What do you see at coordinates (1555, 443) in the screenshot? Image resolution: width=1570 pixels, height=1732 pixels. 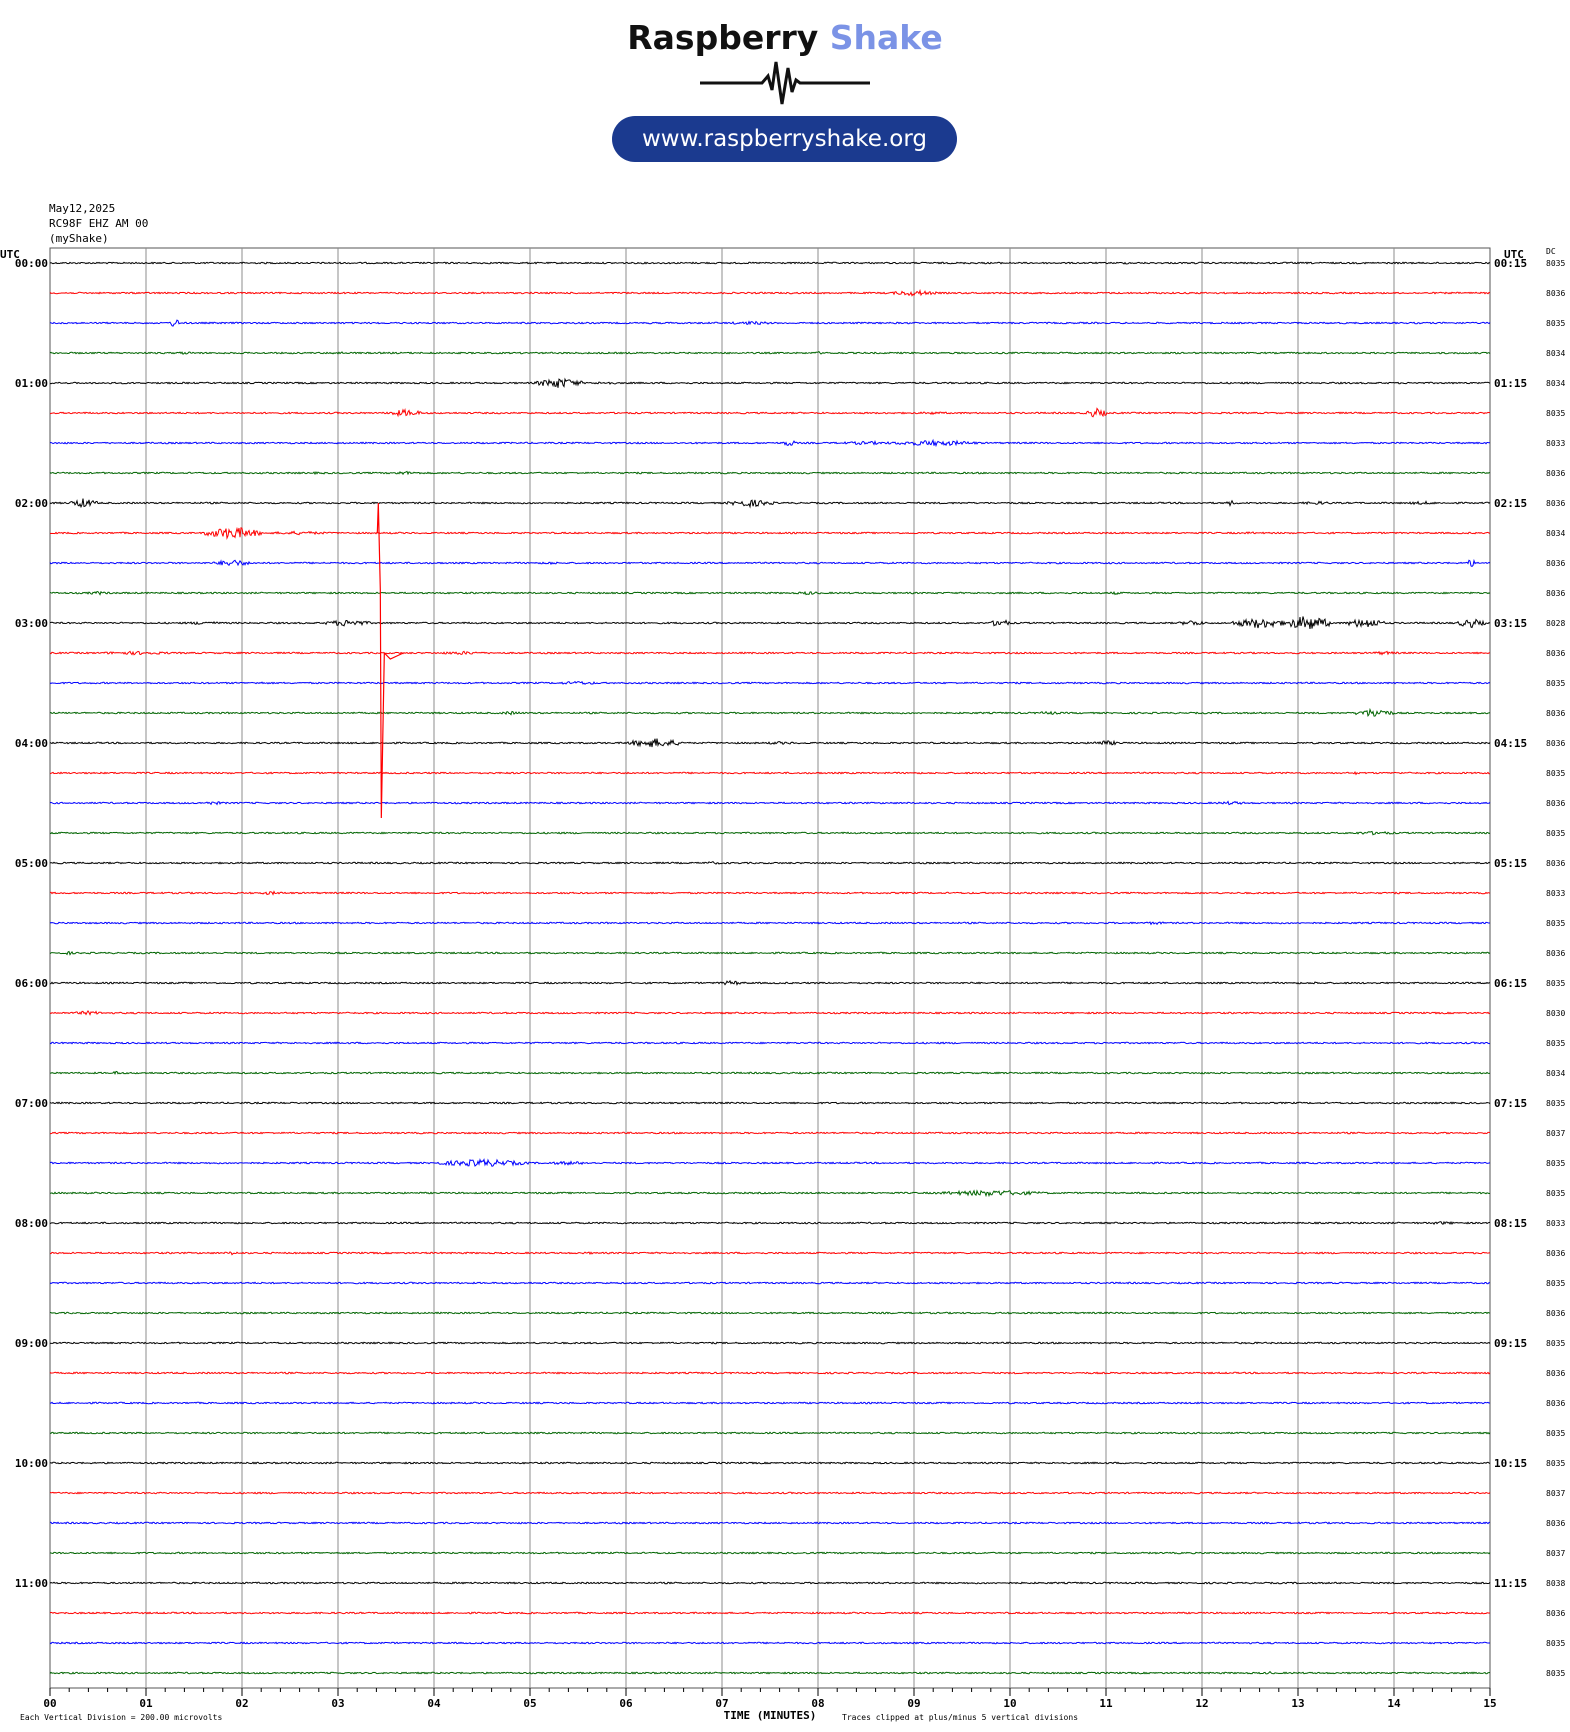 I see `dc-value: 8033` at bounding box center [1555, 443].